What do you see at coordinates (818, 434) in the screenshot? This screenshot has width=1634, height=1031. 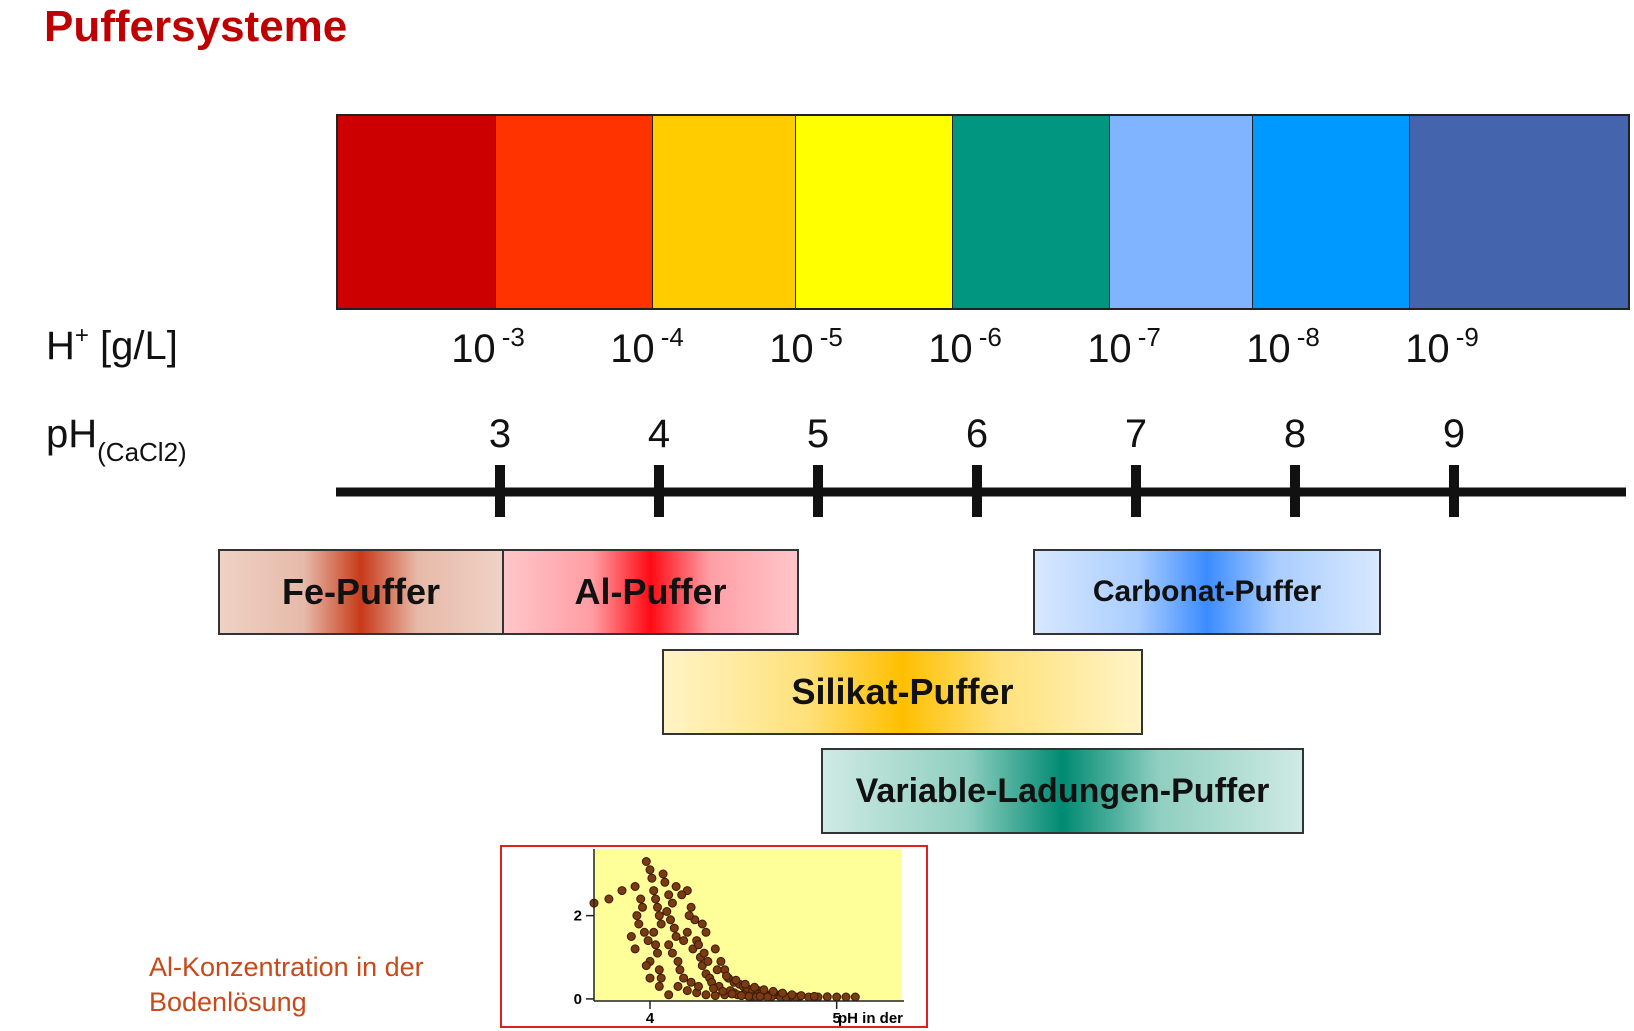 I see `ph-tick-label-5: 5` at bounding box center [818, 434].